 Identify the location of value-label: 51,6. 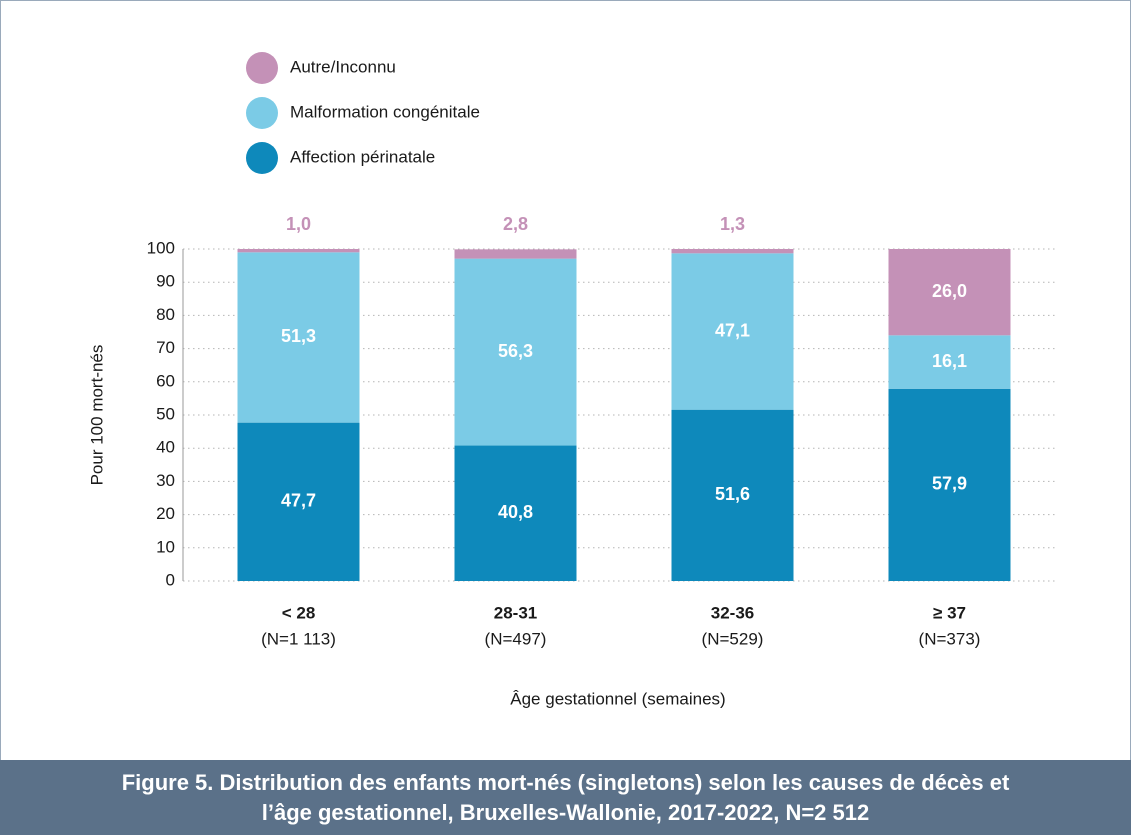
(732, 494).